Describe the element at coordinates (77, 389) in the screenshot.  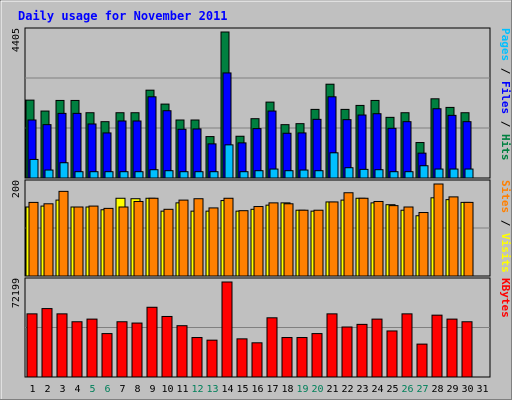
I see `x-tick-day-4: 4` at that location.